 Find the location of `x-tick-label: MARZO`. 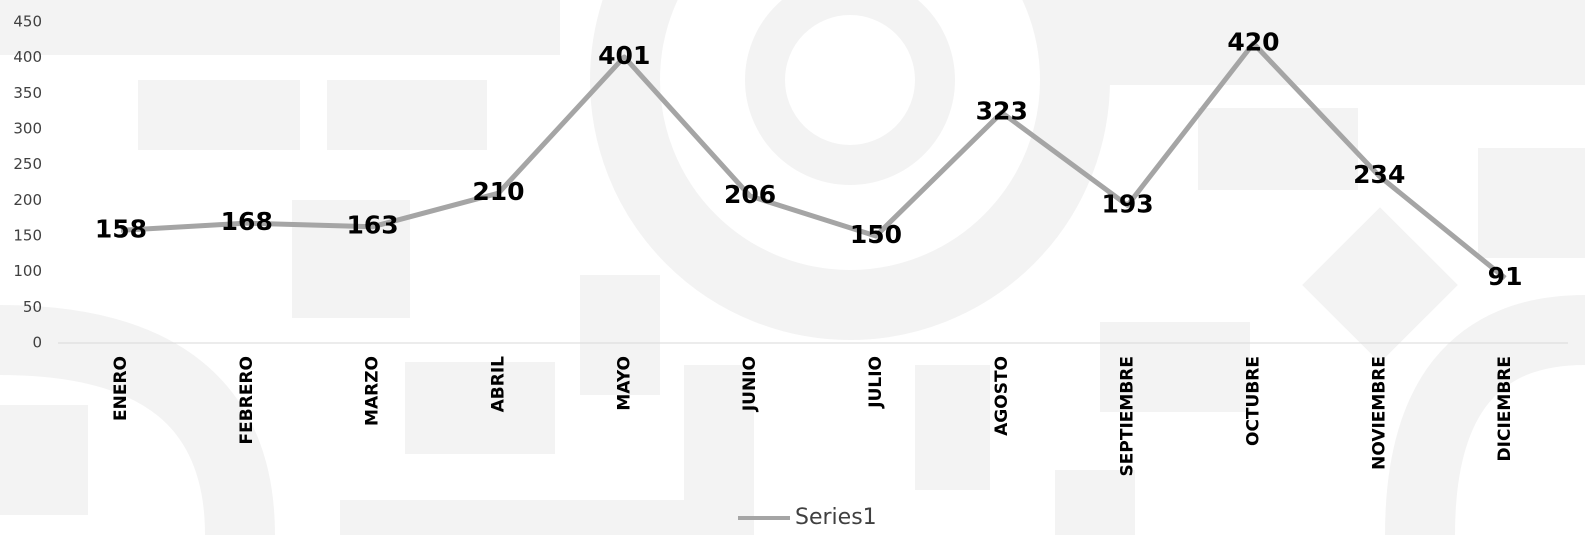

x-tick-label: MARZO is located at coordinates (373, 391).